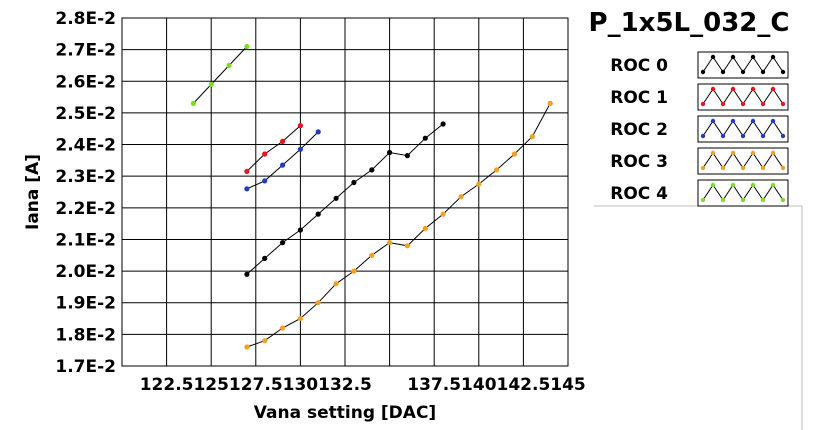 This screenshot has height=430, width=815. I want to click on x-tick-label: 145, so click(568, 385).